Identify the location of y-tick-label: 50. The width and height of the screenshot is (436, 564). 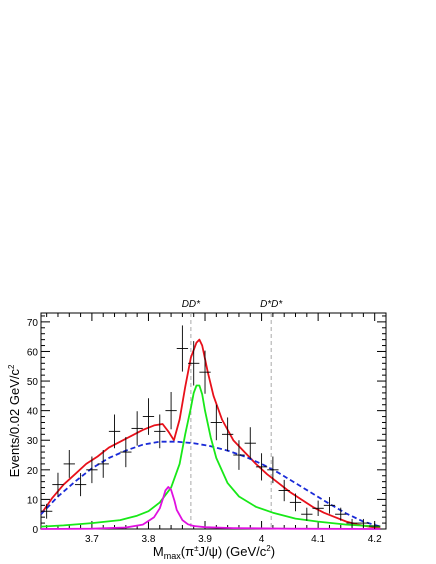
(33, 382).